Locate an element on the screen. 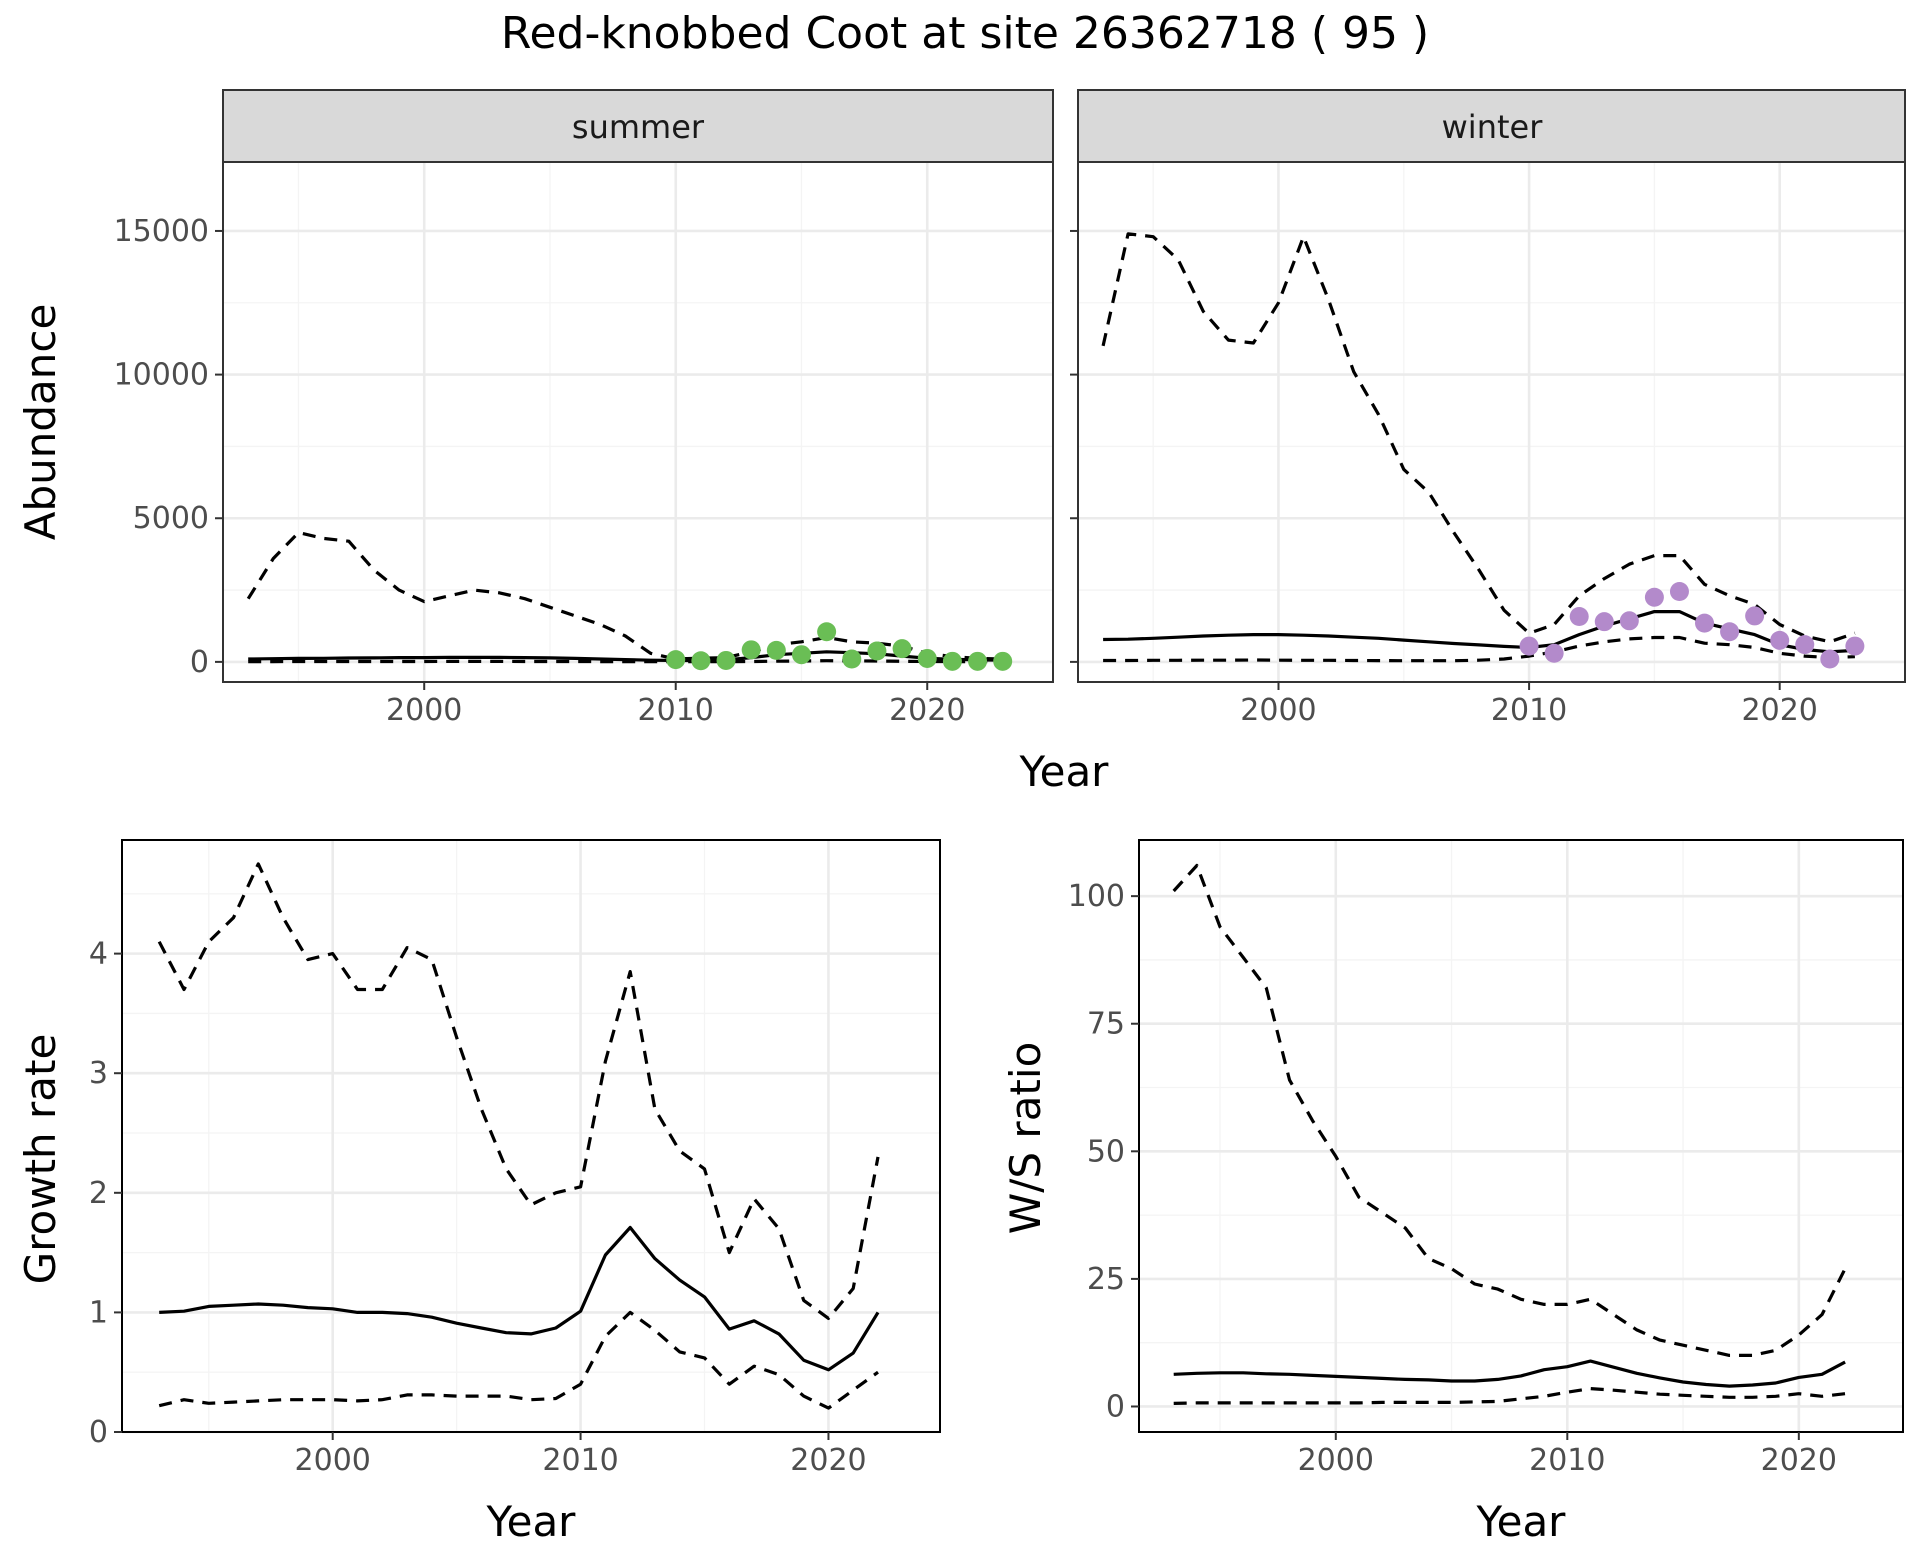 This screenshot has width=1920, height=1560. x-axis-title-top: Year is located at coordinates (1064, 771).